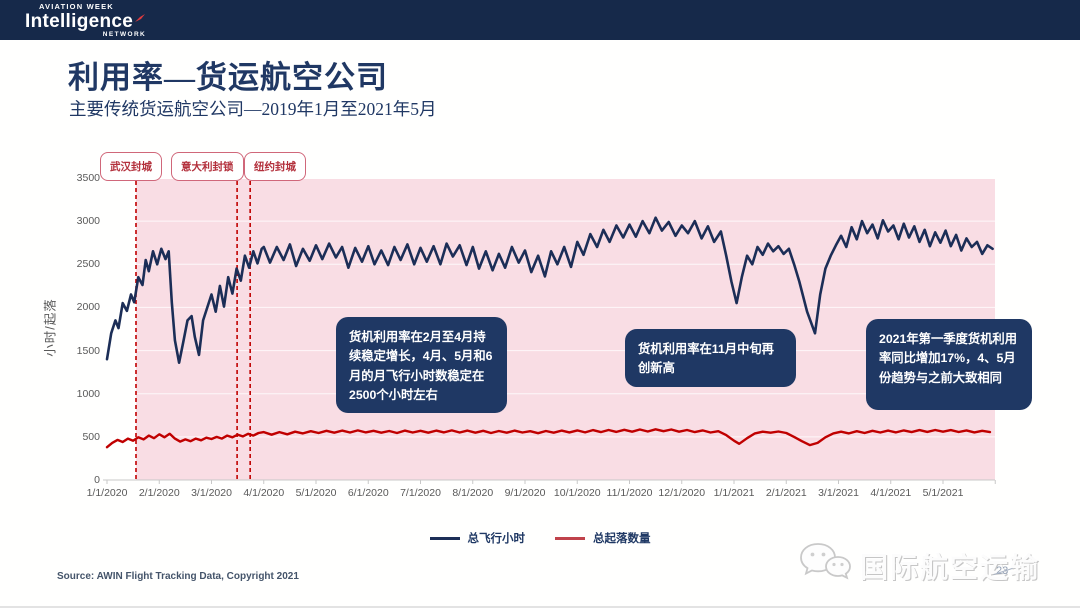 This screenshot has height=608, width=1080. Describe the element at coordinates (734, 493) in the screenshot. I see `x-tick-label: 1/1/2021` at that location.